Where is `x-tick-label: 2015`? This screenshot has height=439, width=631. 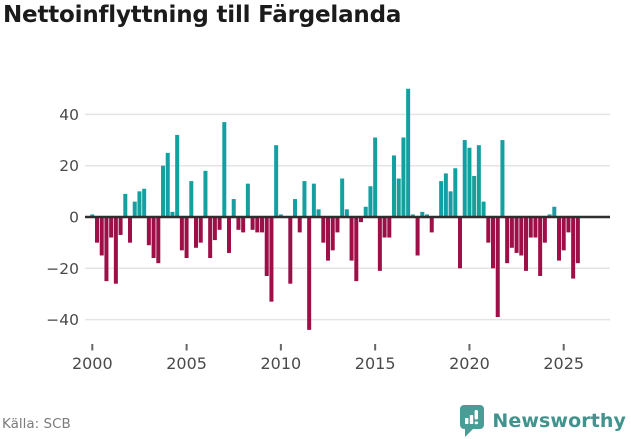 x-tick-label: 2015 is located at coordinates (375, 363).